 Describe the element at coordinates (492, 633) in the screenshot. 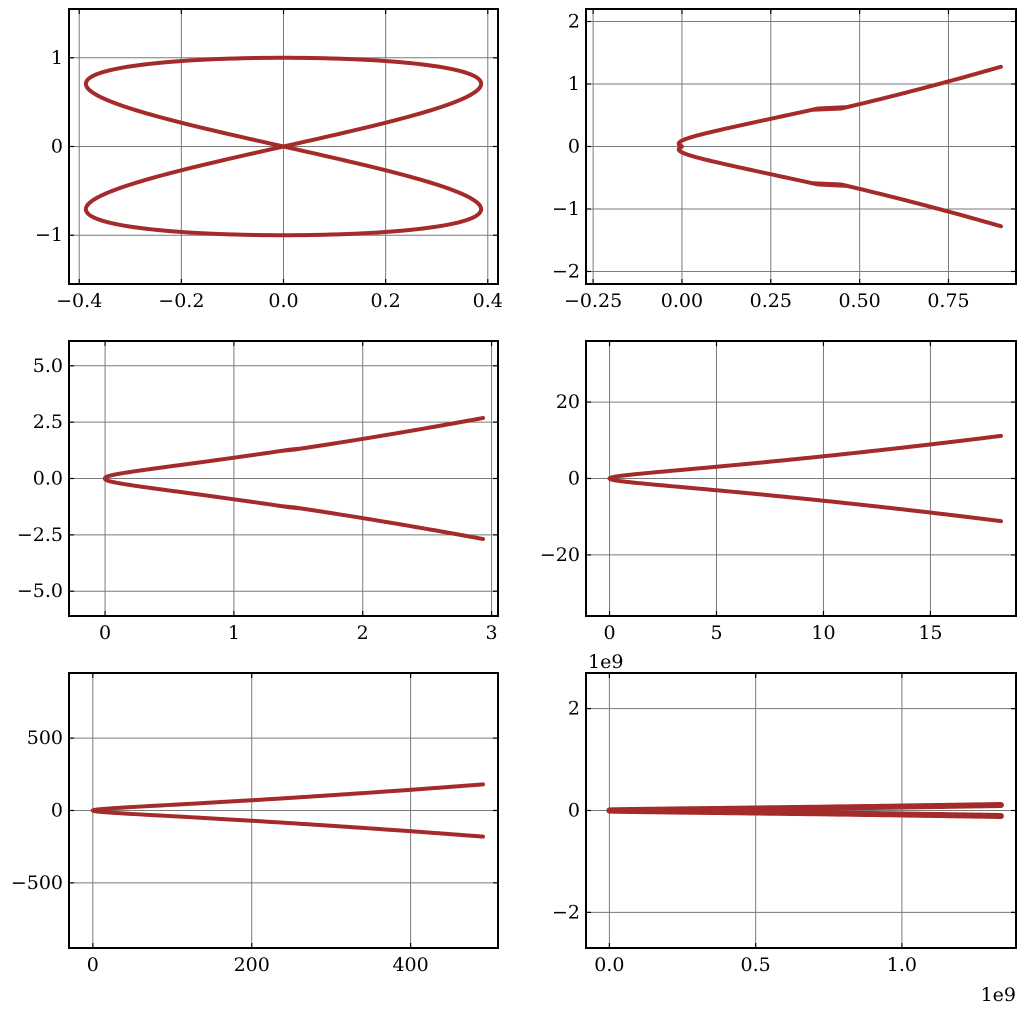

I see `x-tick-label: 3` at that location.